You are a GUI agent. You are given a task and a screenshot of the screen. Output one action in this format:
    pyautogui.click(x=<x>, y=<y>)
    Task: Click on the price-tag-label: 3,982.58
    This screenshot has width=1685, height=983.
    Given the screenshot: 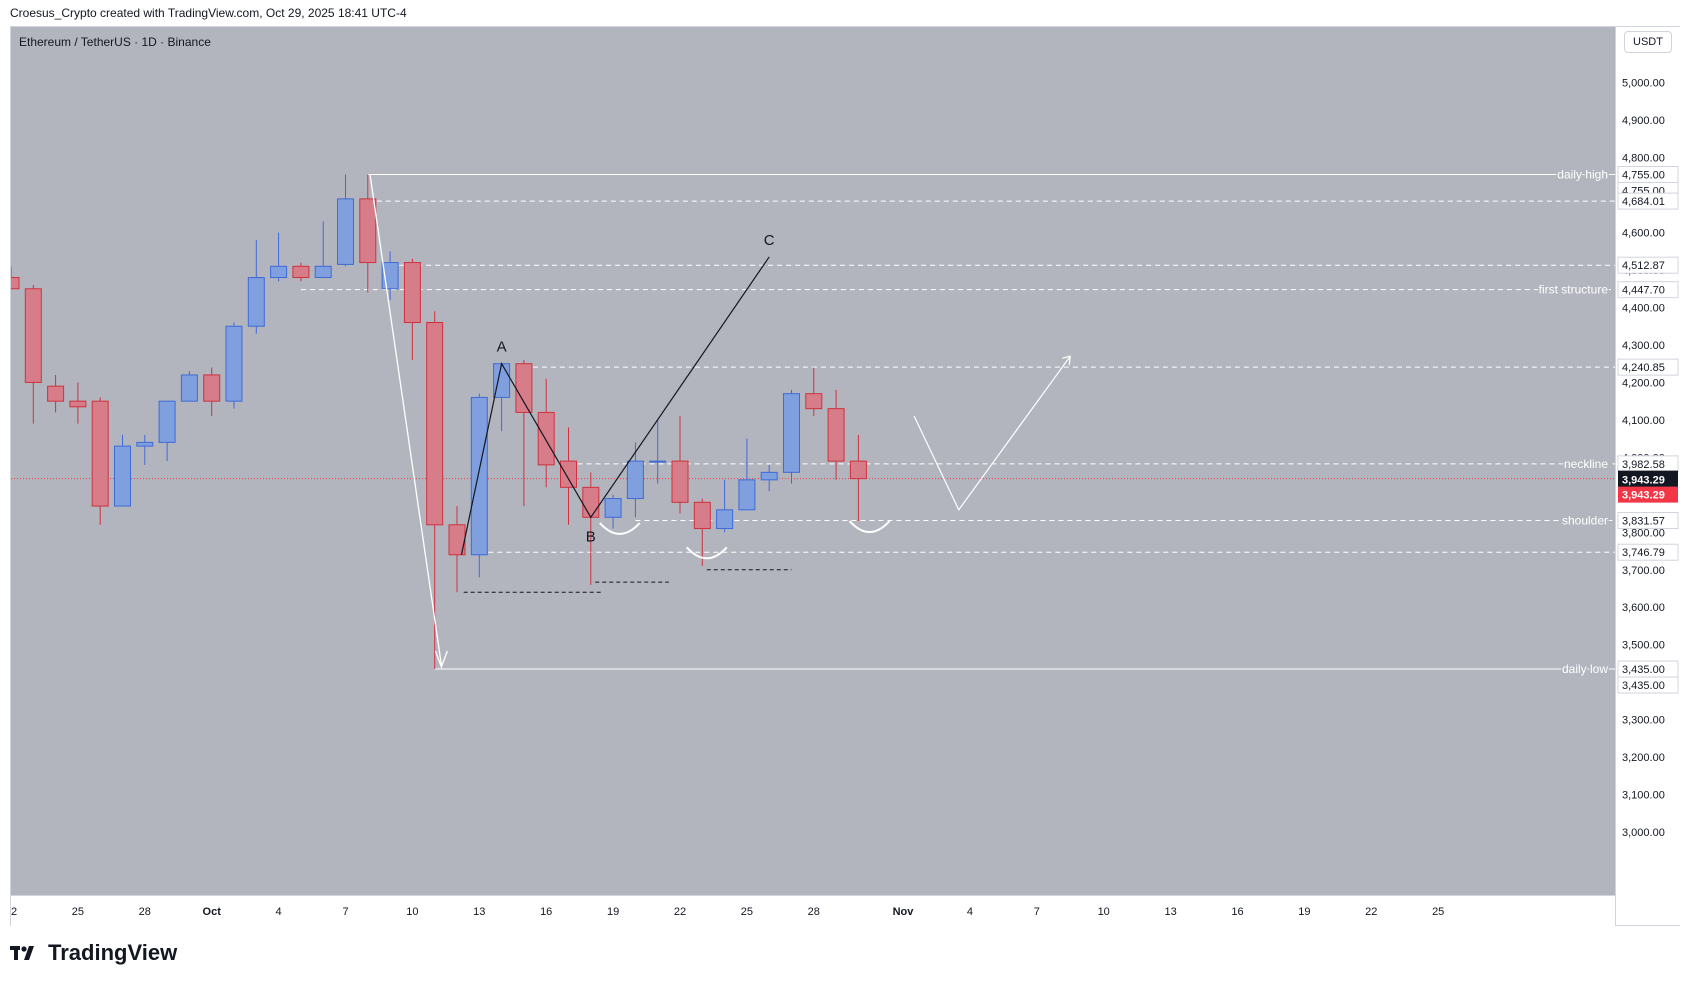 What is the action you would take?
    pyautogui.click(x=1643, y=465)
    